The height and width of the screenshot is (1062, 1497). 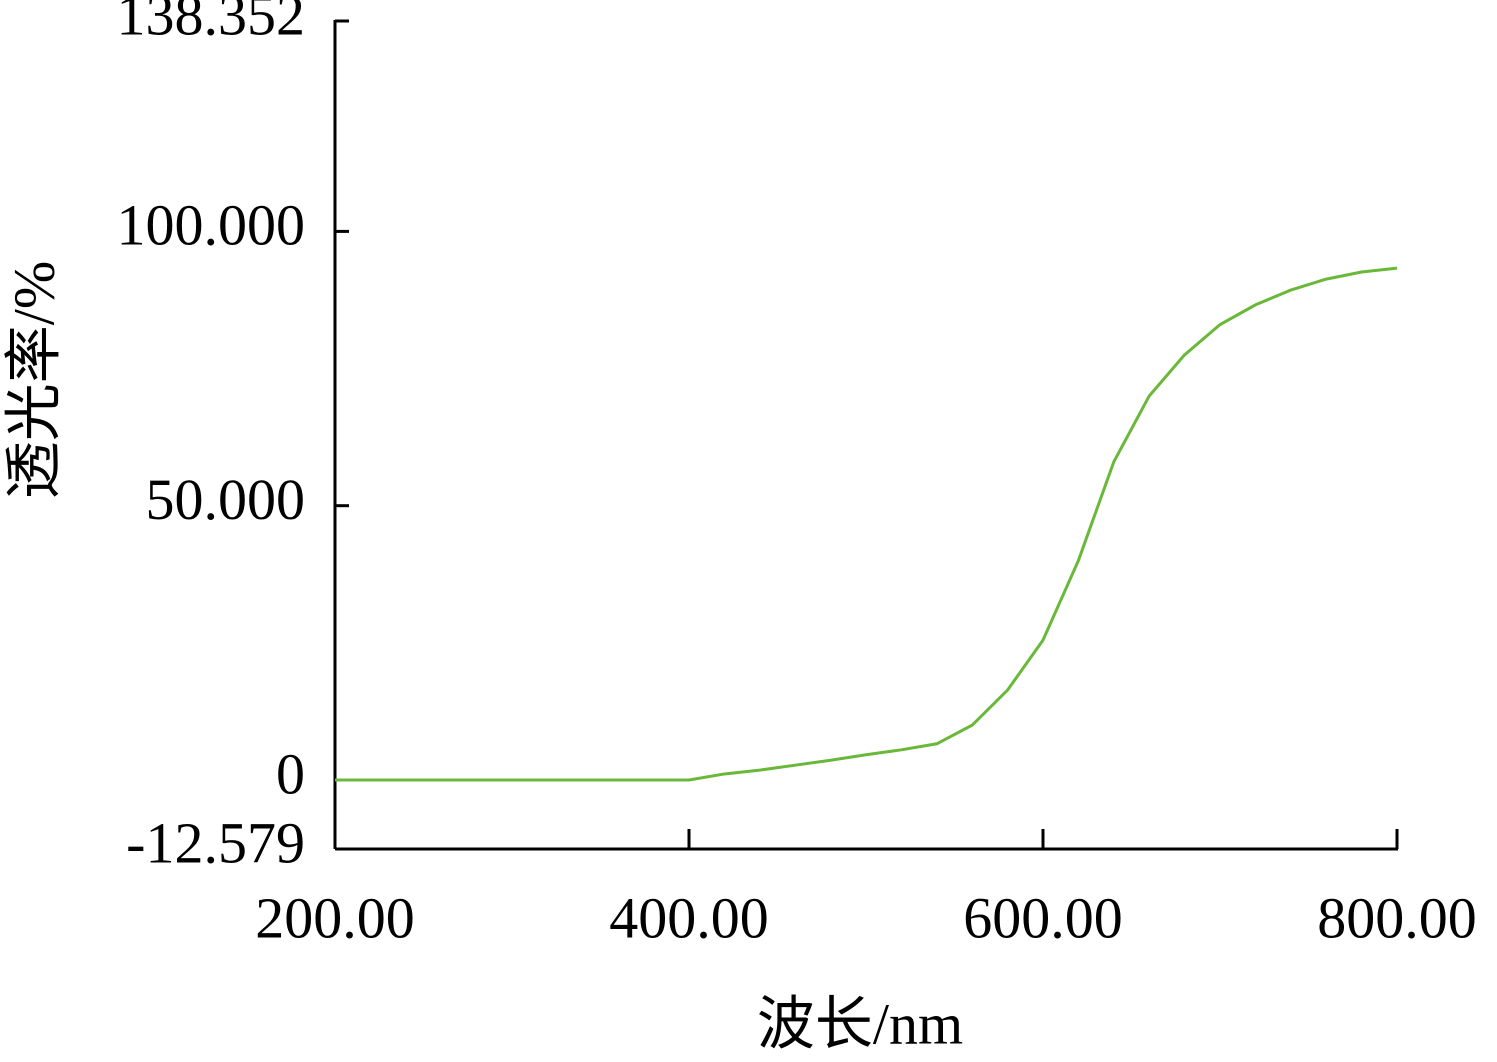 I want to click on y-tick-label: 138.352, so click(x=211, y=23).